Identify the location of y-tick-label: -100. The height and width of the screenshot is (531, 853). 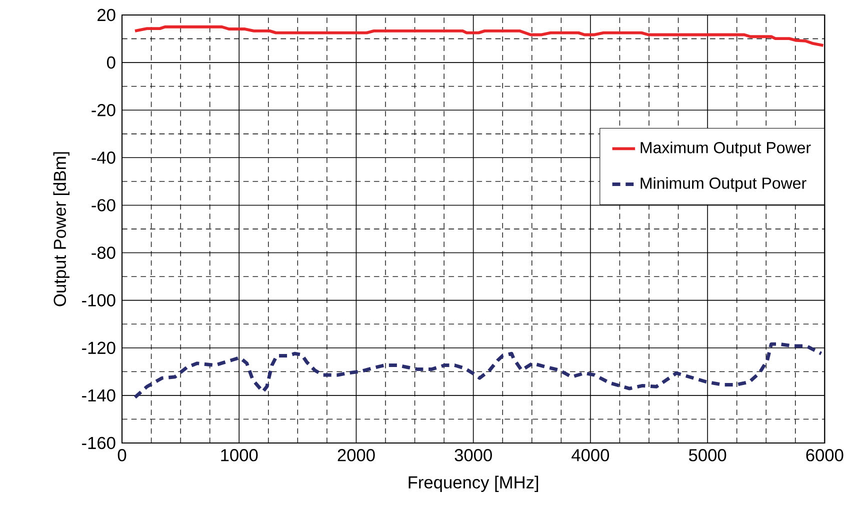
(99, 300).